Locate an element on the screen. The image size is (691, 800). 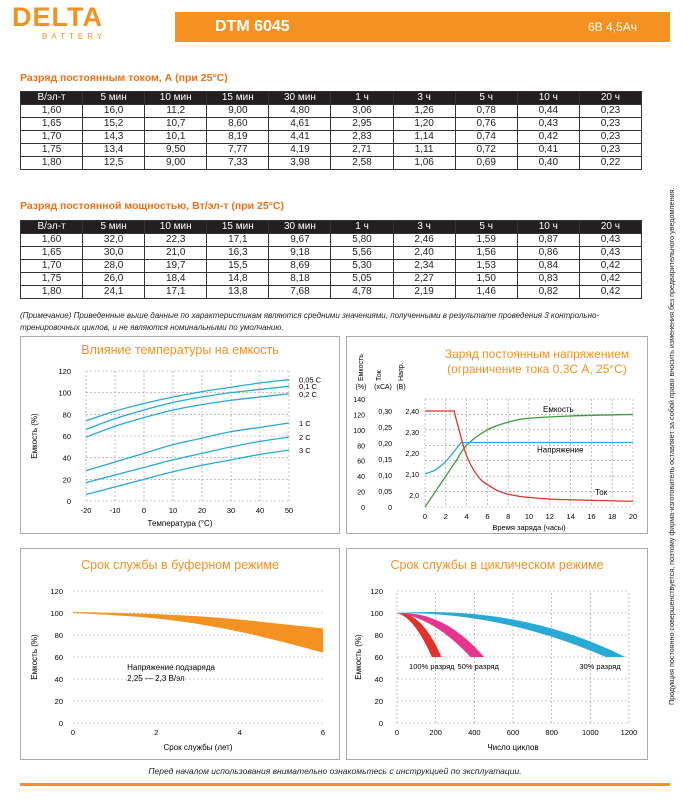
x-tick-label: 10 is located at coordinates (173, 510).